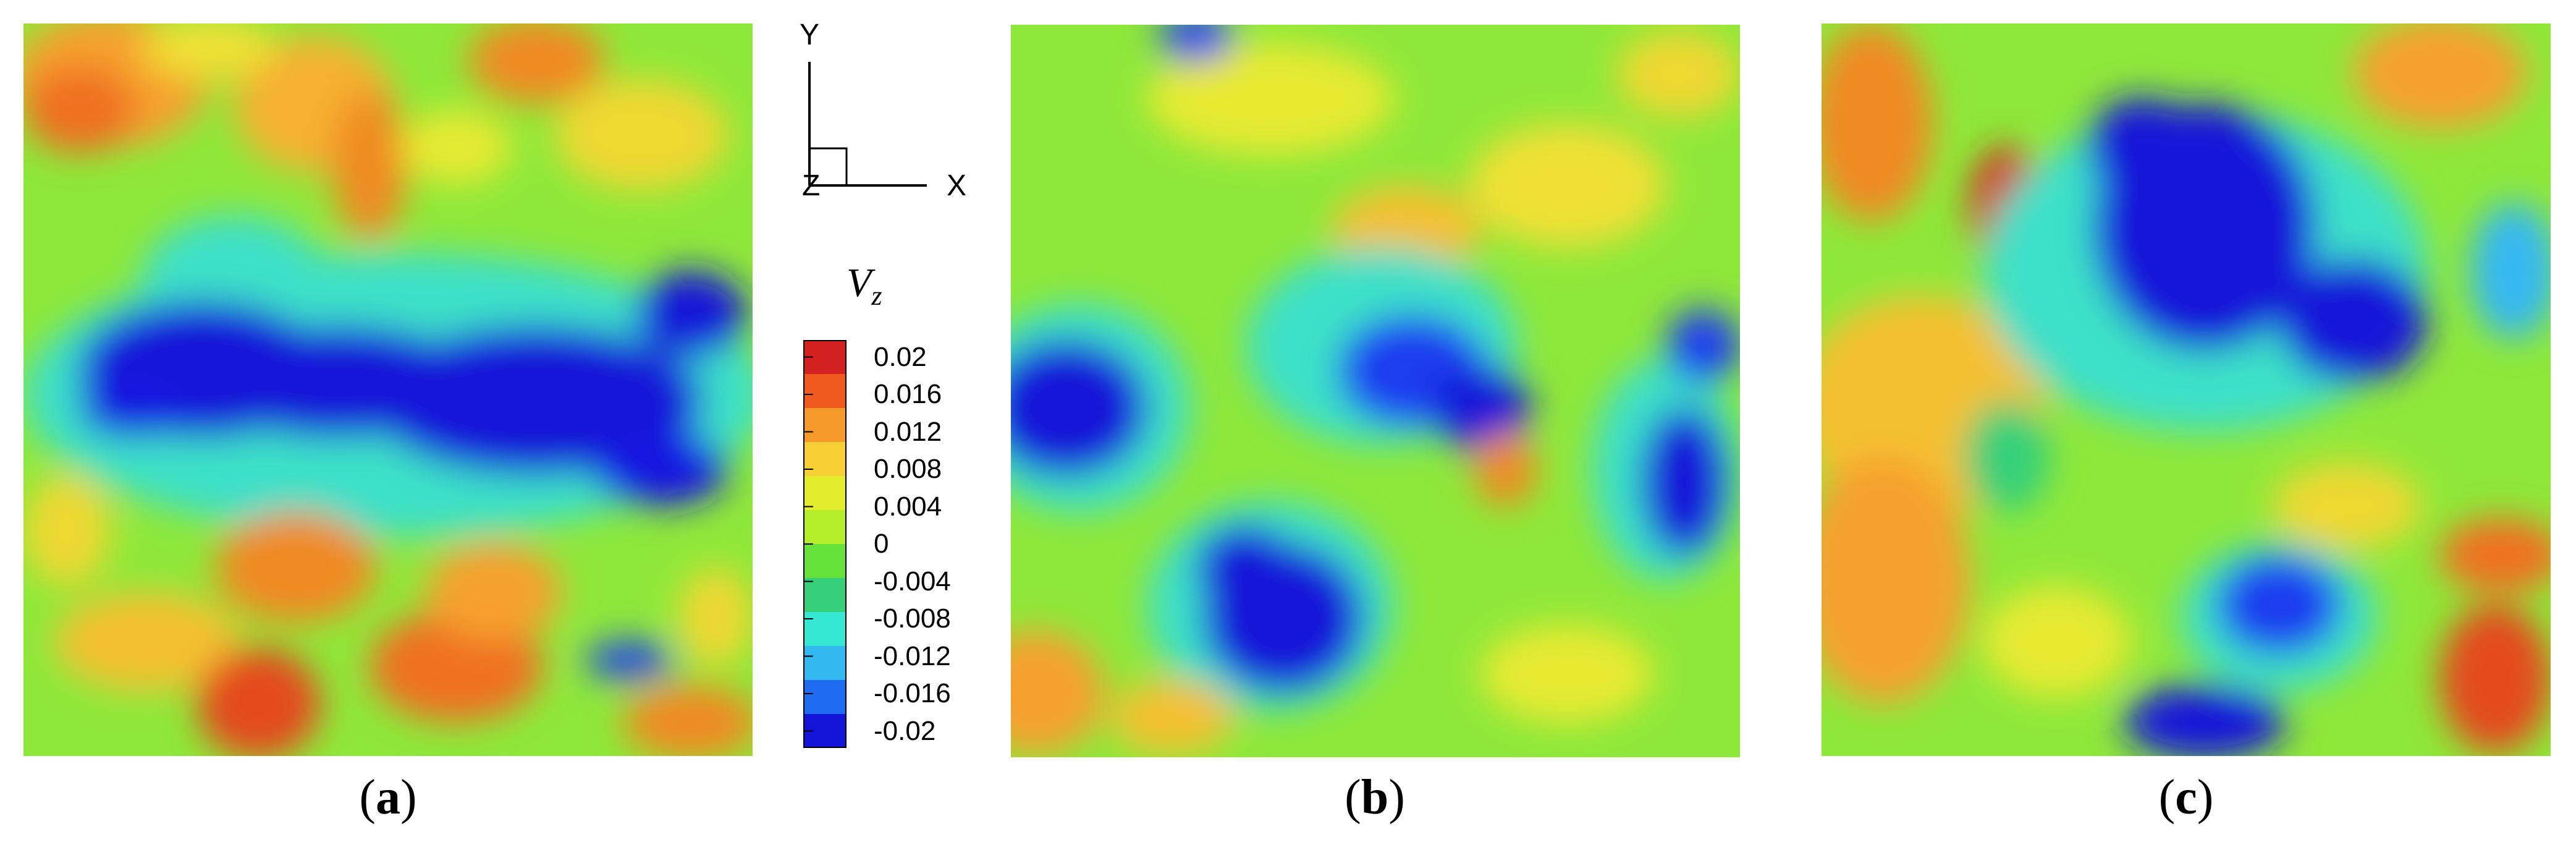  What do you see at coordinates (883, 110) in the screenshot?
I see `axis-triad: Y X Z` at bounding box center [883, 110].